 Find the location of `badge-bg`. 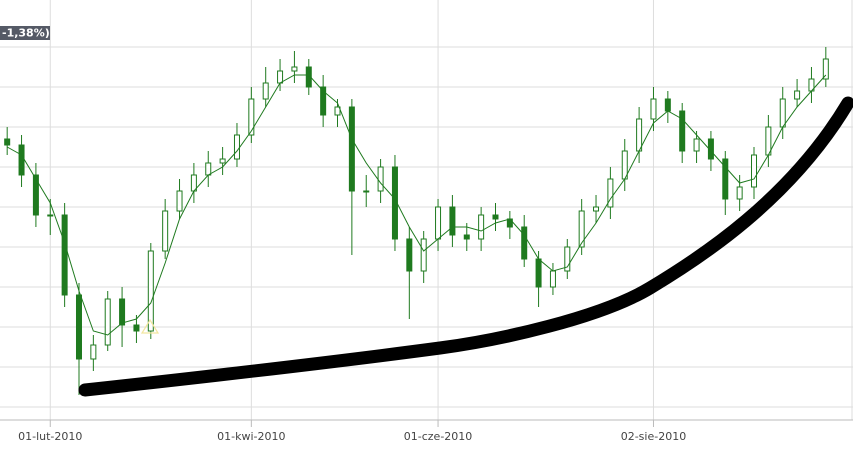

badge-bg is located at coordinates (25, 33).